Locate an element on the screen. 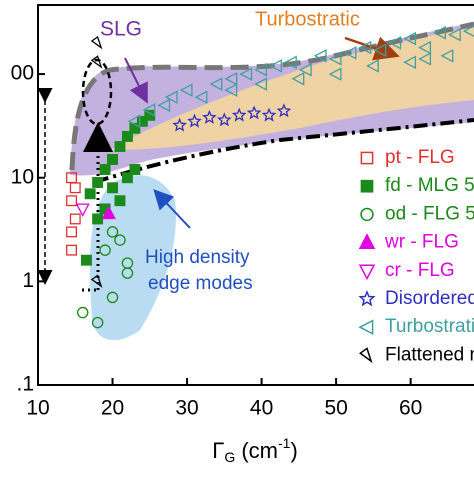 This screenshot has width=474, height=479. y-tick-label: 1 is located at coordinates (28, 280).